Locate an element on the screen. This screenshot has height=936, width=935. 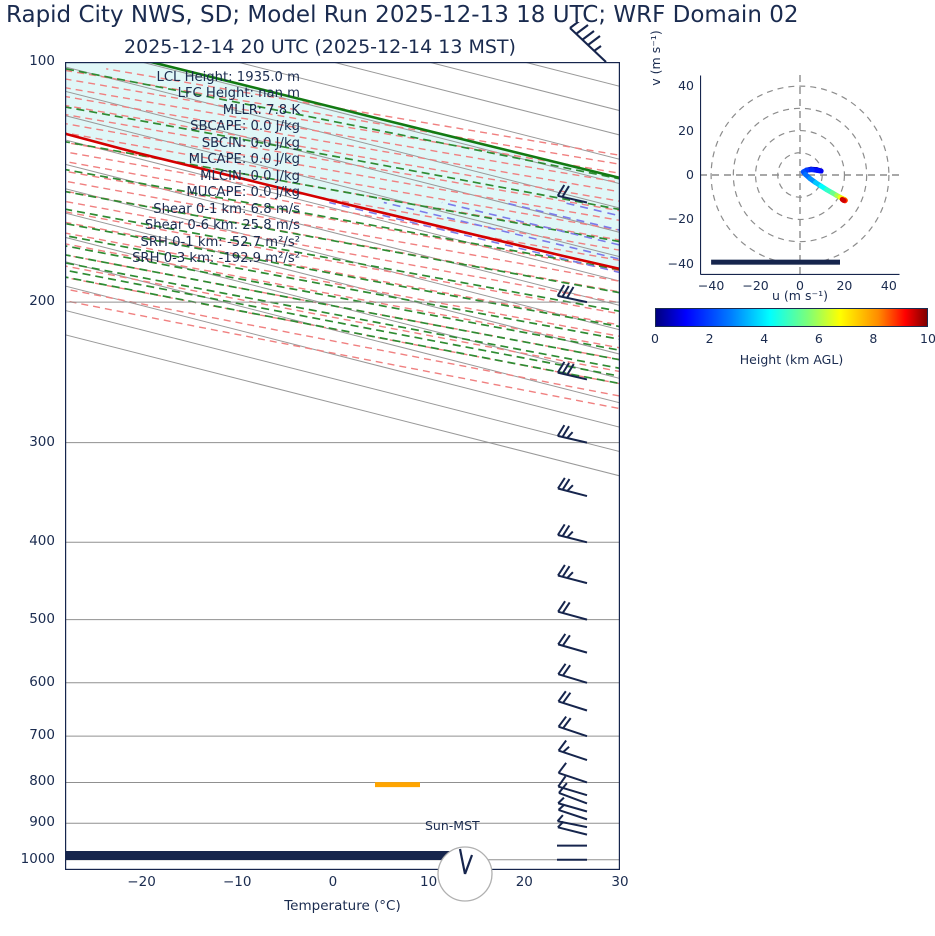
clock-icon is located at coordinates (465, 874).